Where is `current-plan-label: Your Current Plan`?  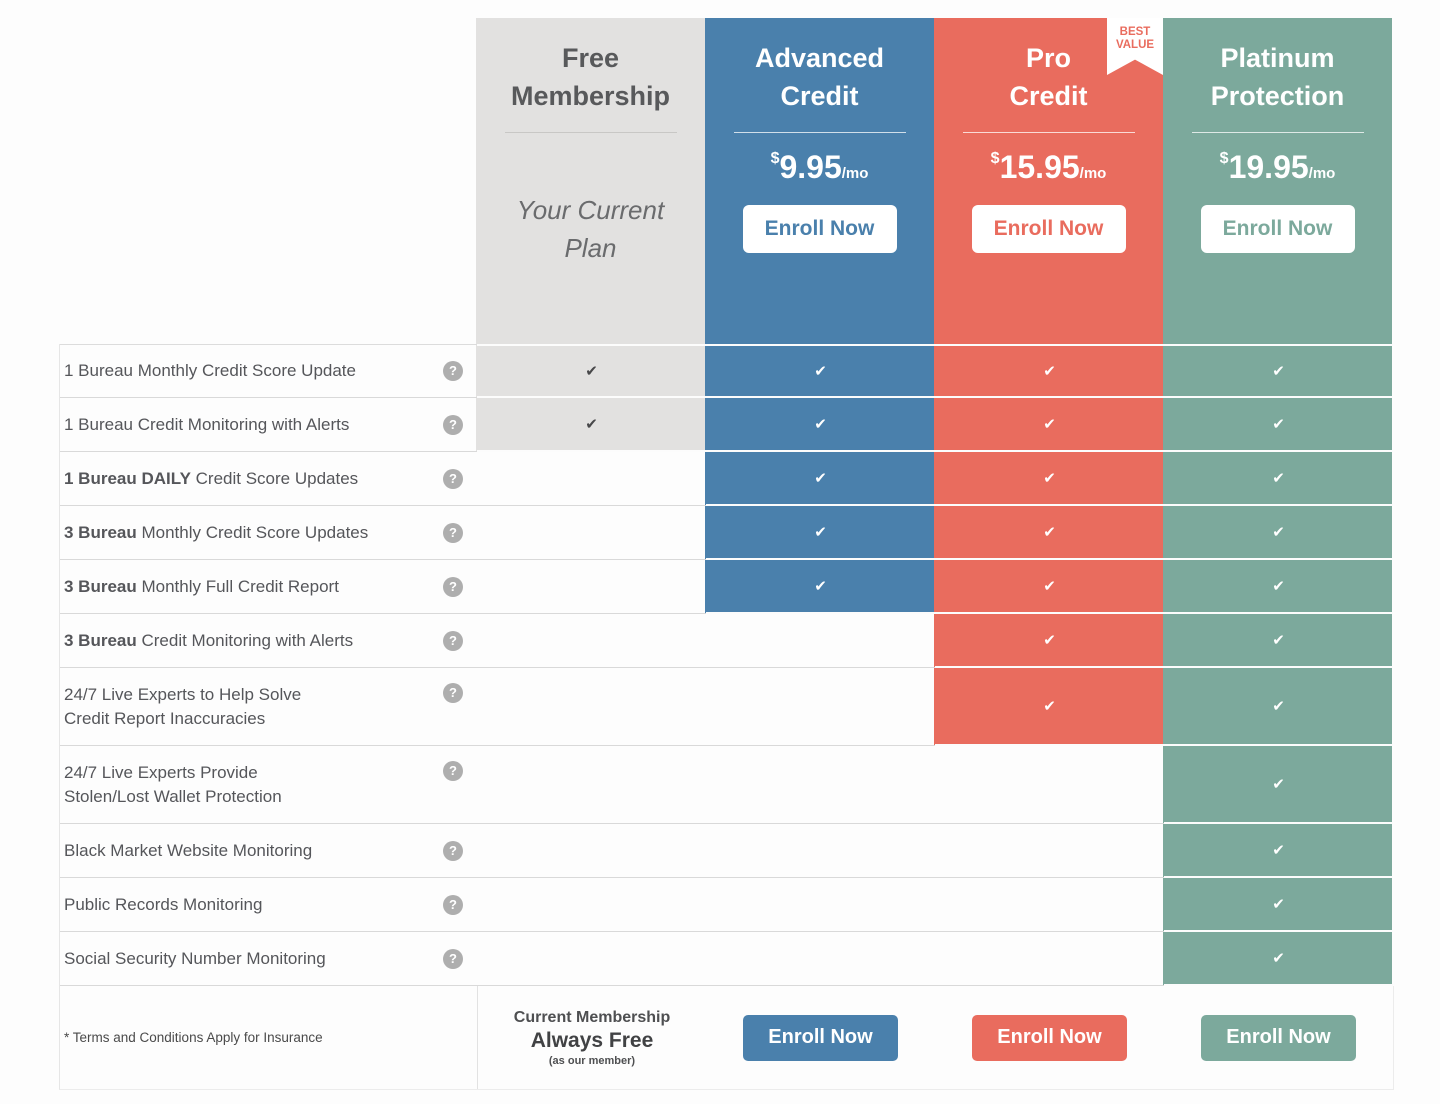 current-plan-label: Your Current Plan is located at coordinates (590, 229).